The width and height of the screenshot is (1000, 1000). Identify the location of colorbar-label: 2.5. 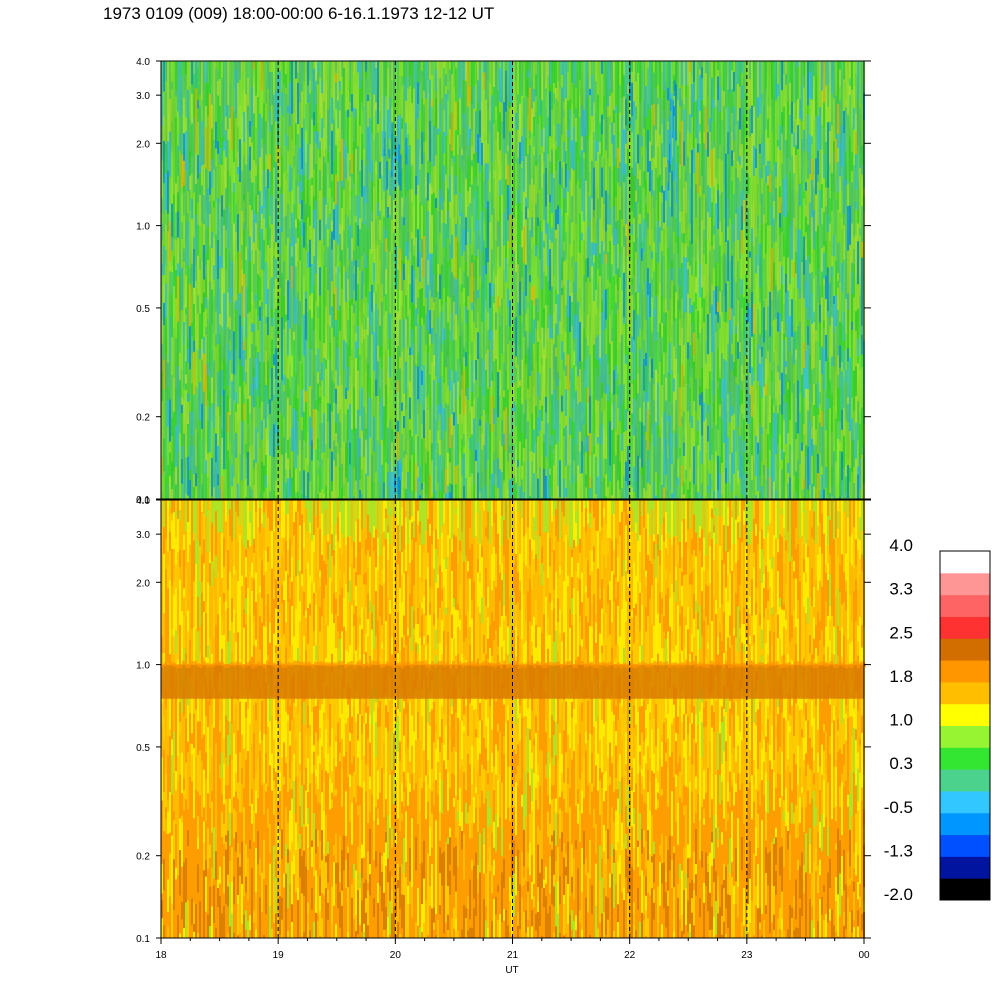
(901, 632).